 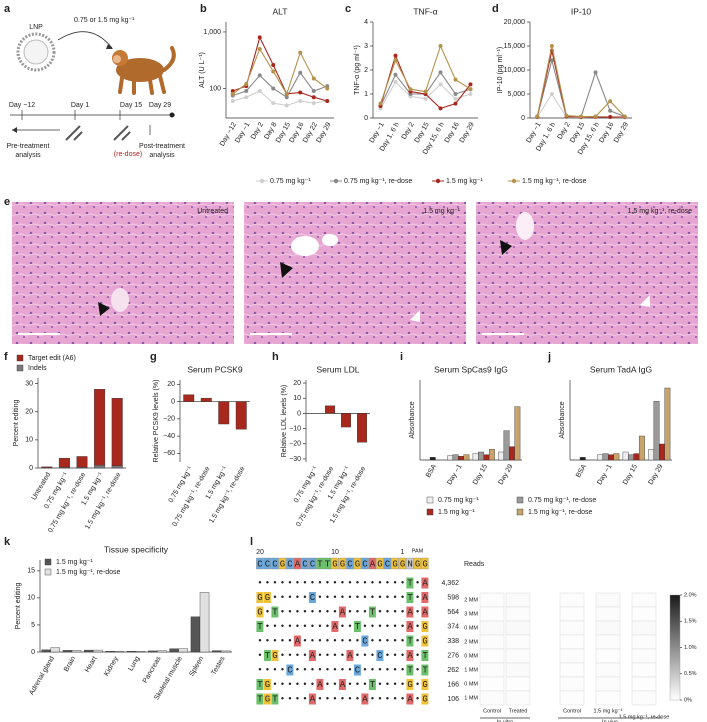 I want to click on legend-label: 0.75 mg kg⁻¹, re-dose, so click(x=562, y=500).